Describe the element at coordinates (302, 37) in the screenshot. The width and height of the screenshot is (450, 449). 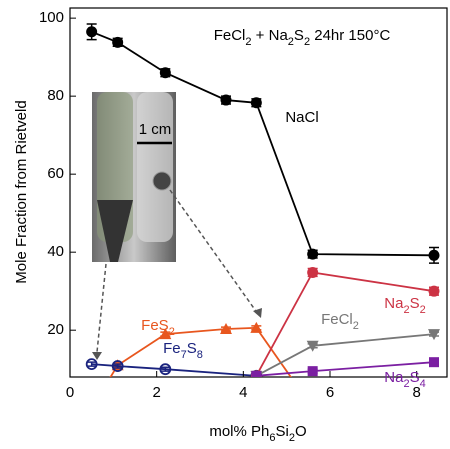
I see `annotation: FeCl2 + Na2S2 24hr 150°C` at that location.